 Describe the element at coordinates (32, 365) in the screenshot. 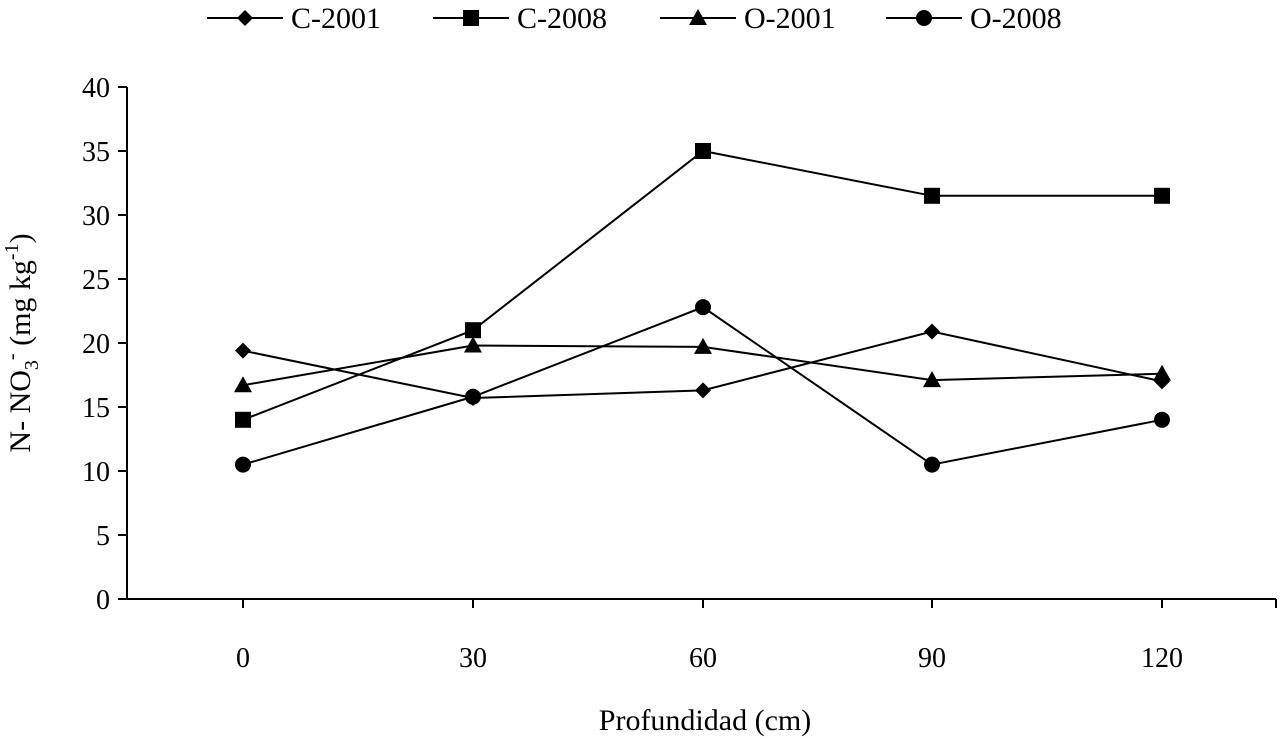

I see `y-title-sub: 3` at that location.